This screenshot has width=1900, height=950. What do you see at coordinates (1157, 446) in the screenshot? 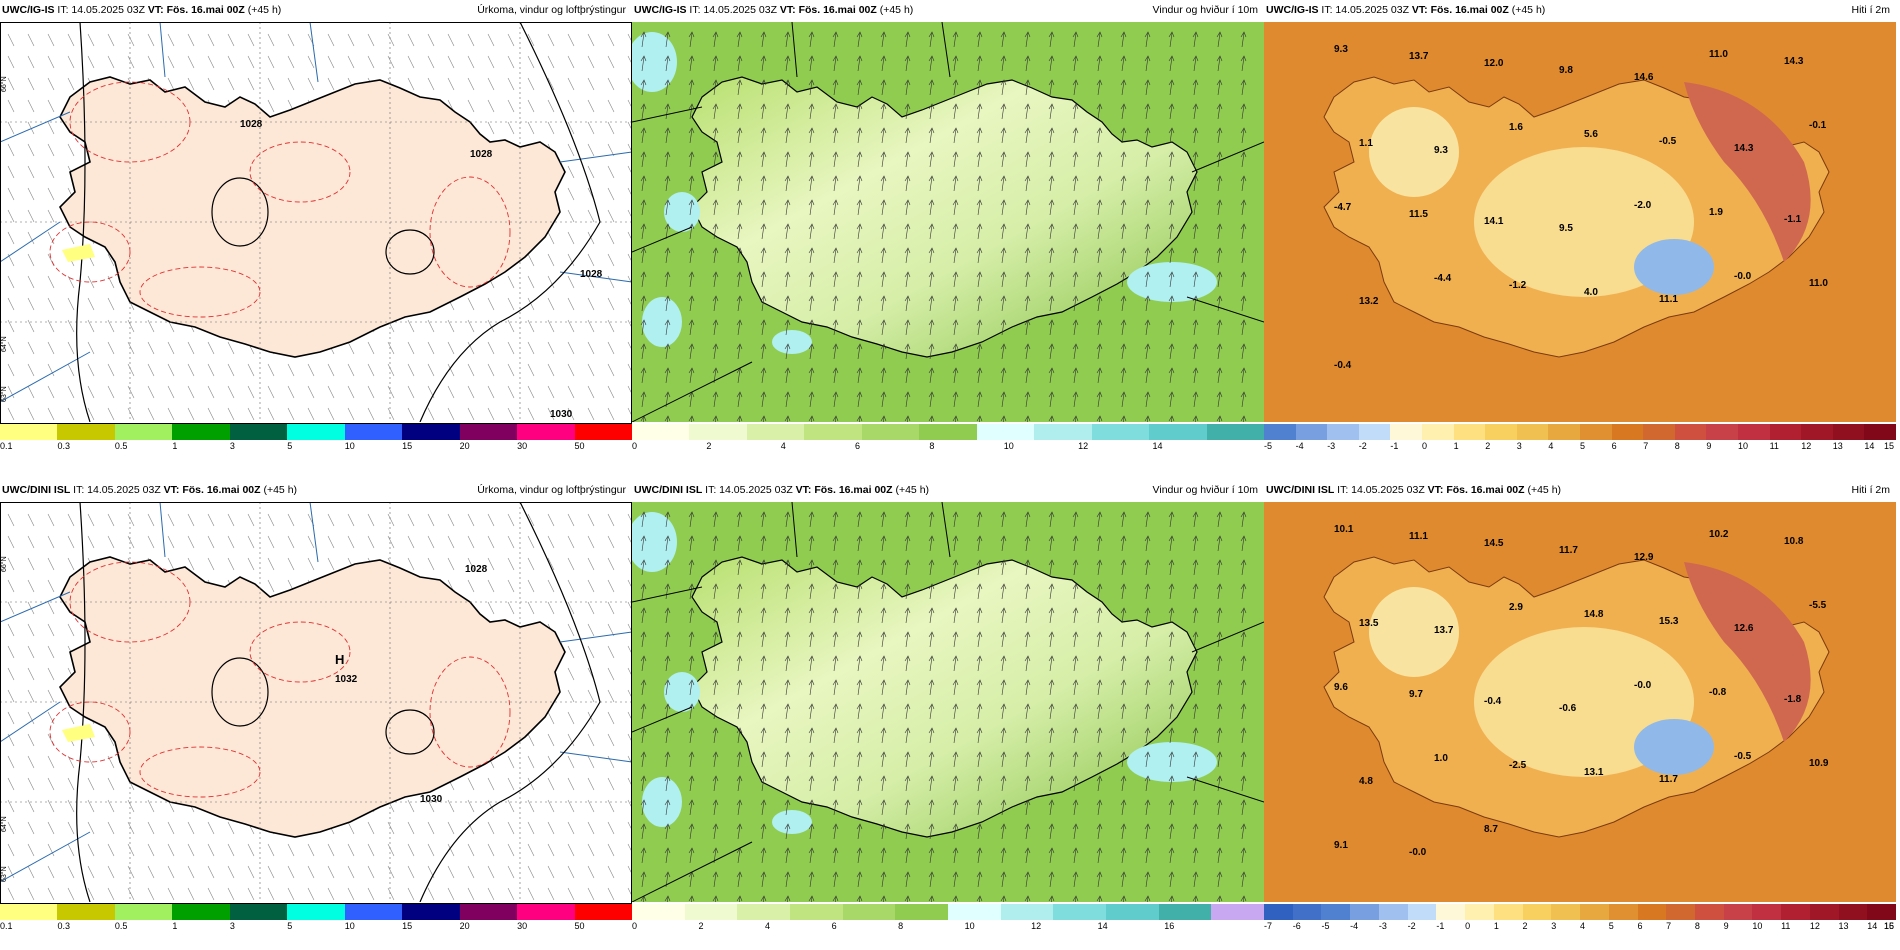
I see `colorbar-tick-label: 14` at bounding box center [1157, 446].